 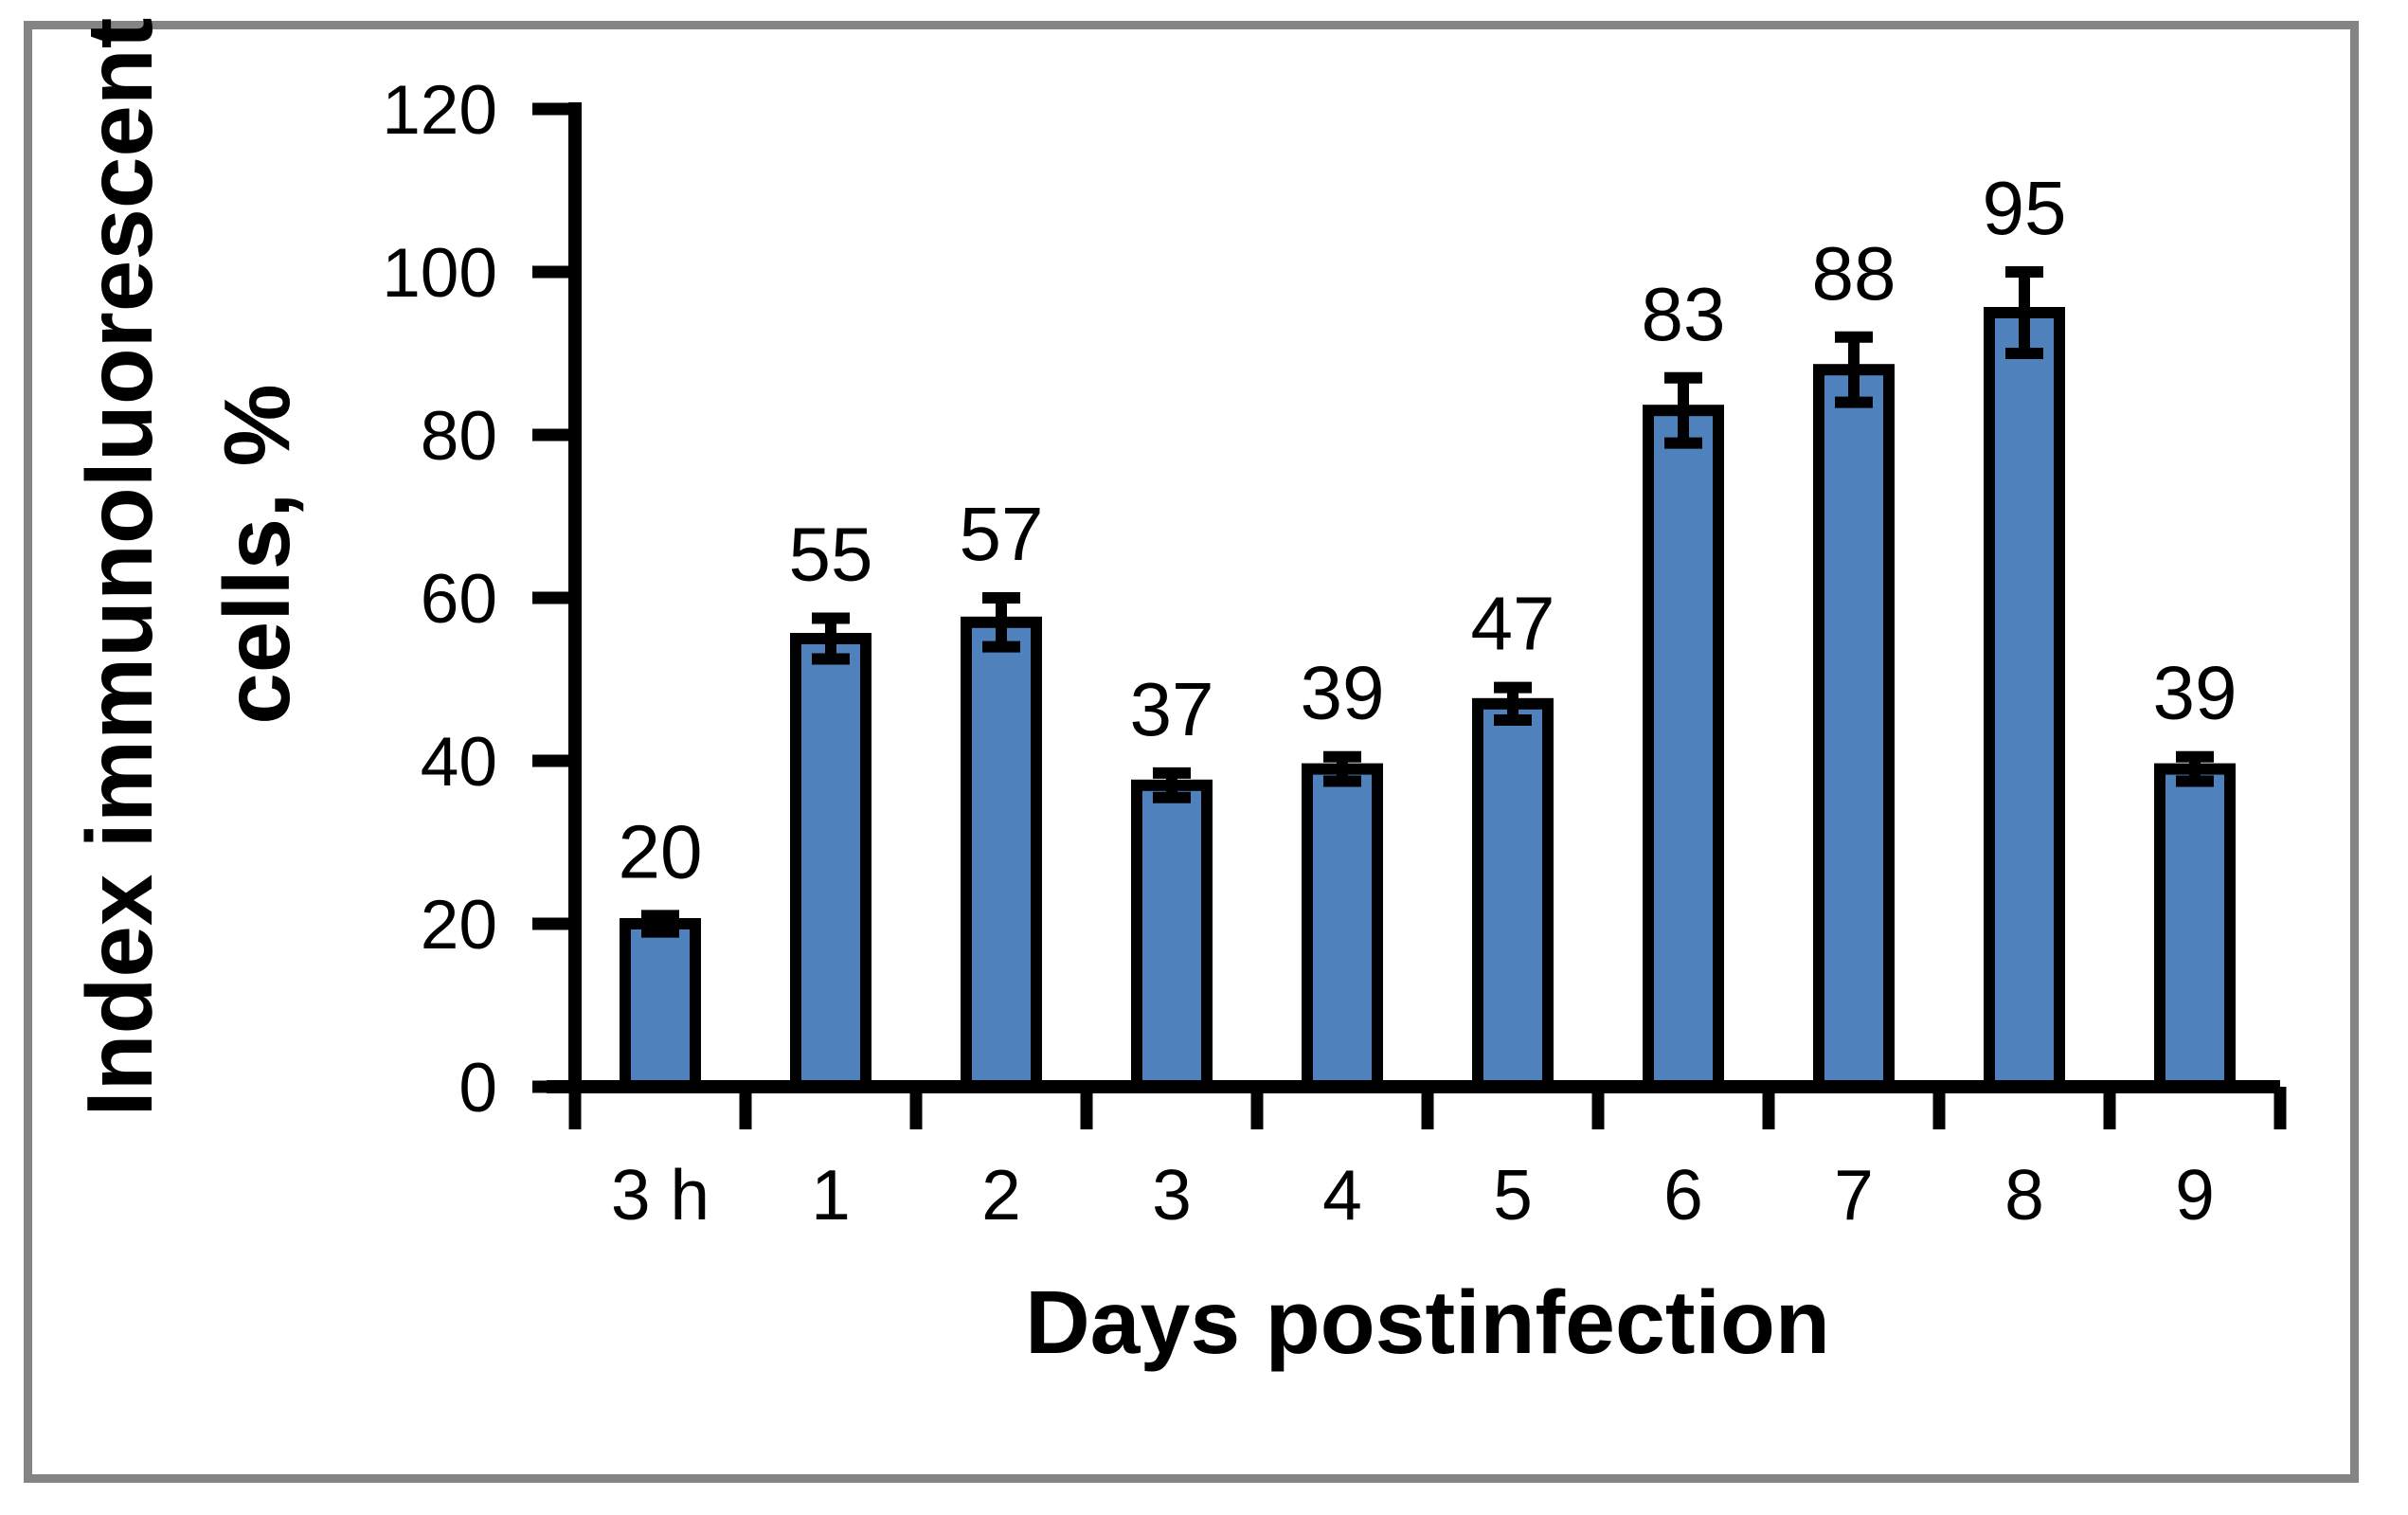 I want to click on x-axis-tick-label: 4, so click(x=1342, y=1195).